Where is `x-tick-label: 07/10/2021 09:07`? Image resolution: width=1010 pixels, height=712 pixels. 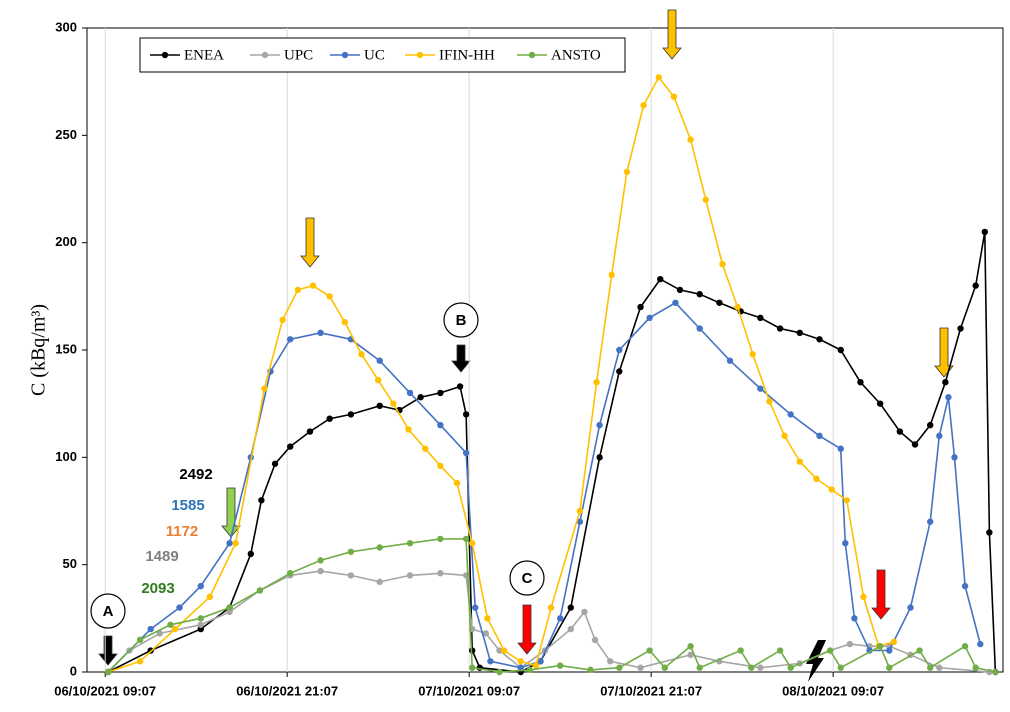
x-tick-label: 07/10/2021 09:07 is located at coordinates (469, 690).